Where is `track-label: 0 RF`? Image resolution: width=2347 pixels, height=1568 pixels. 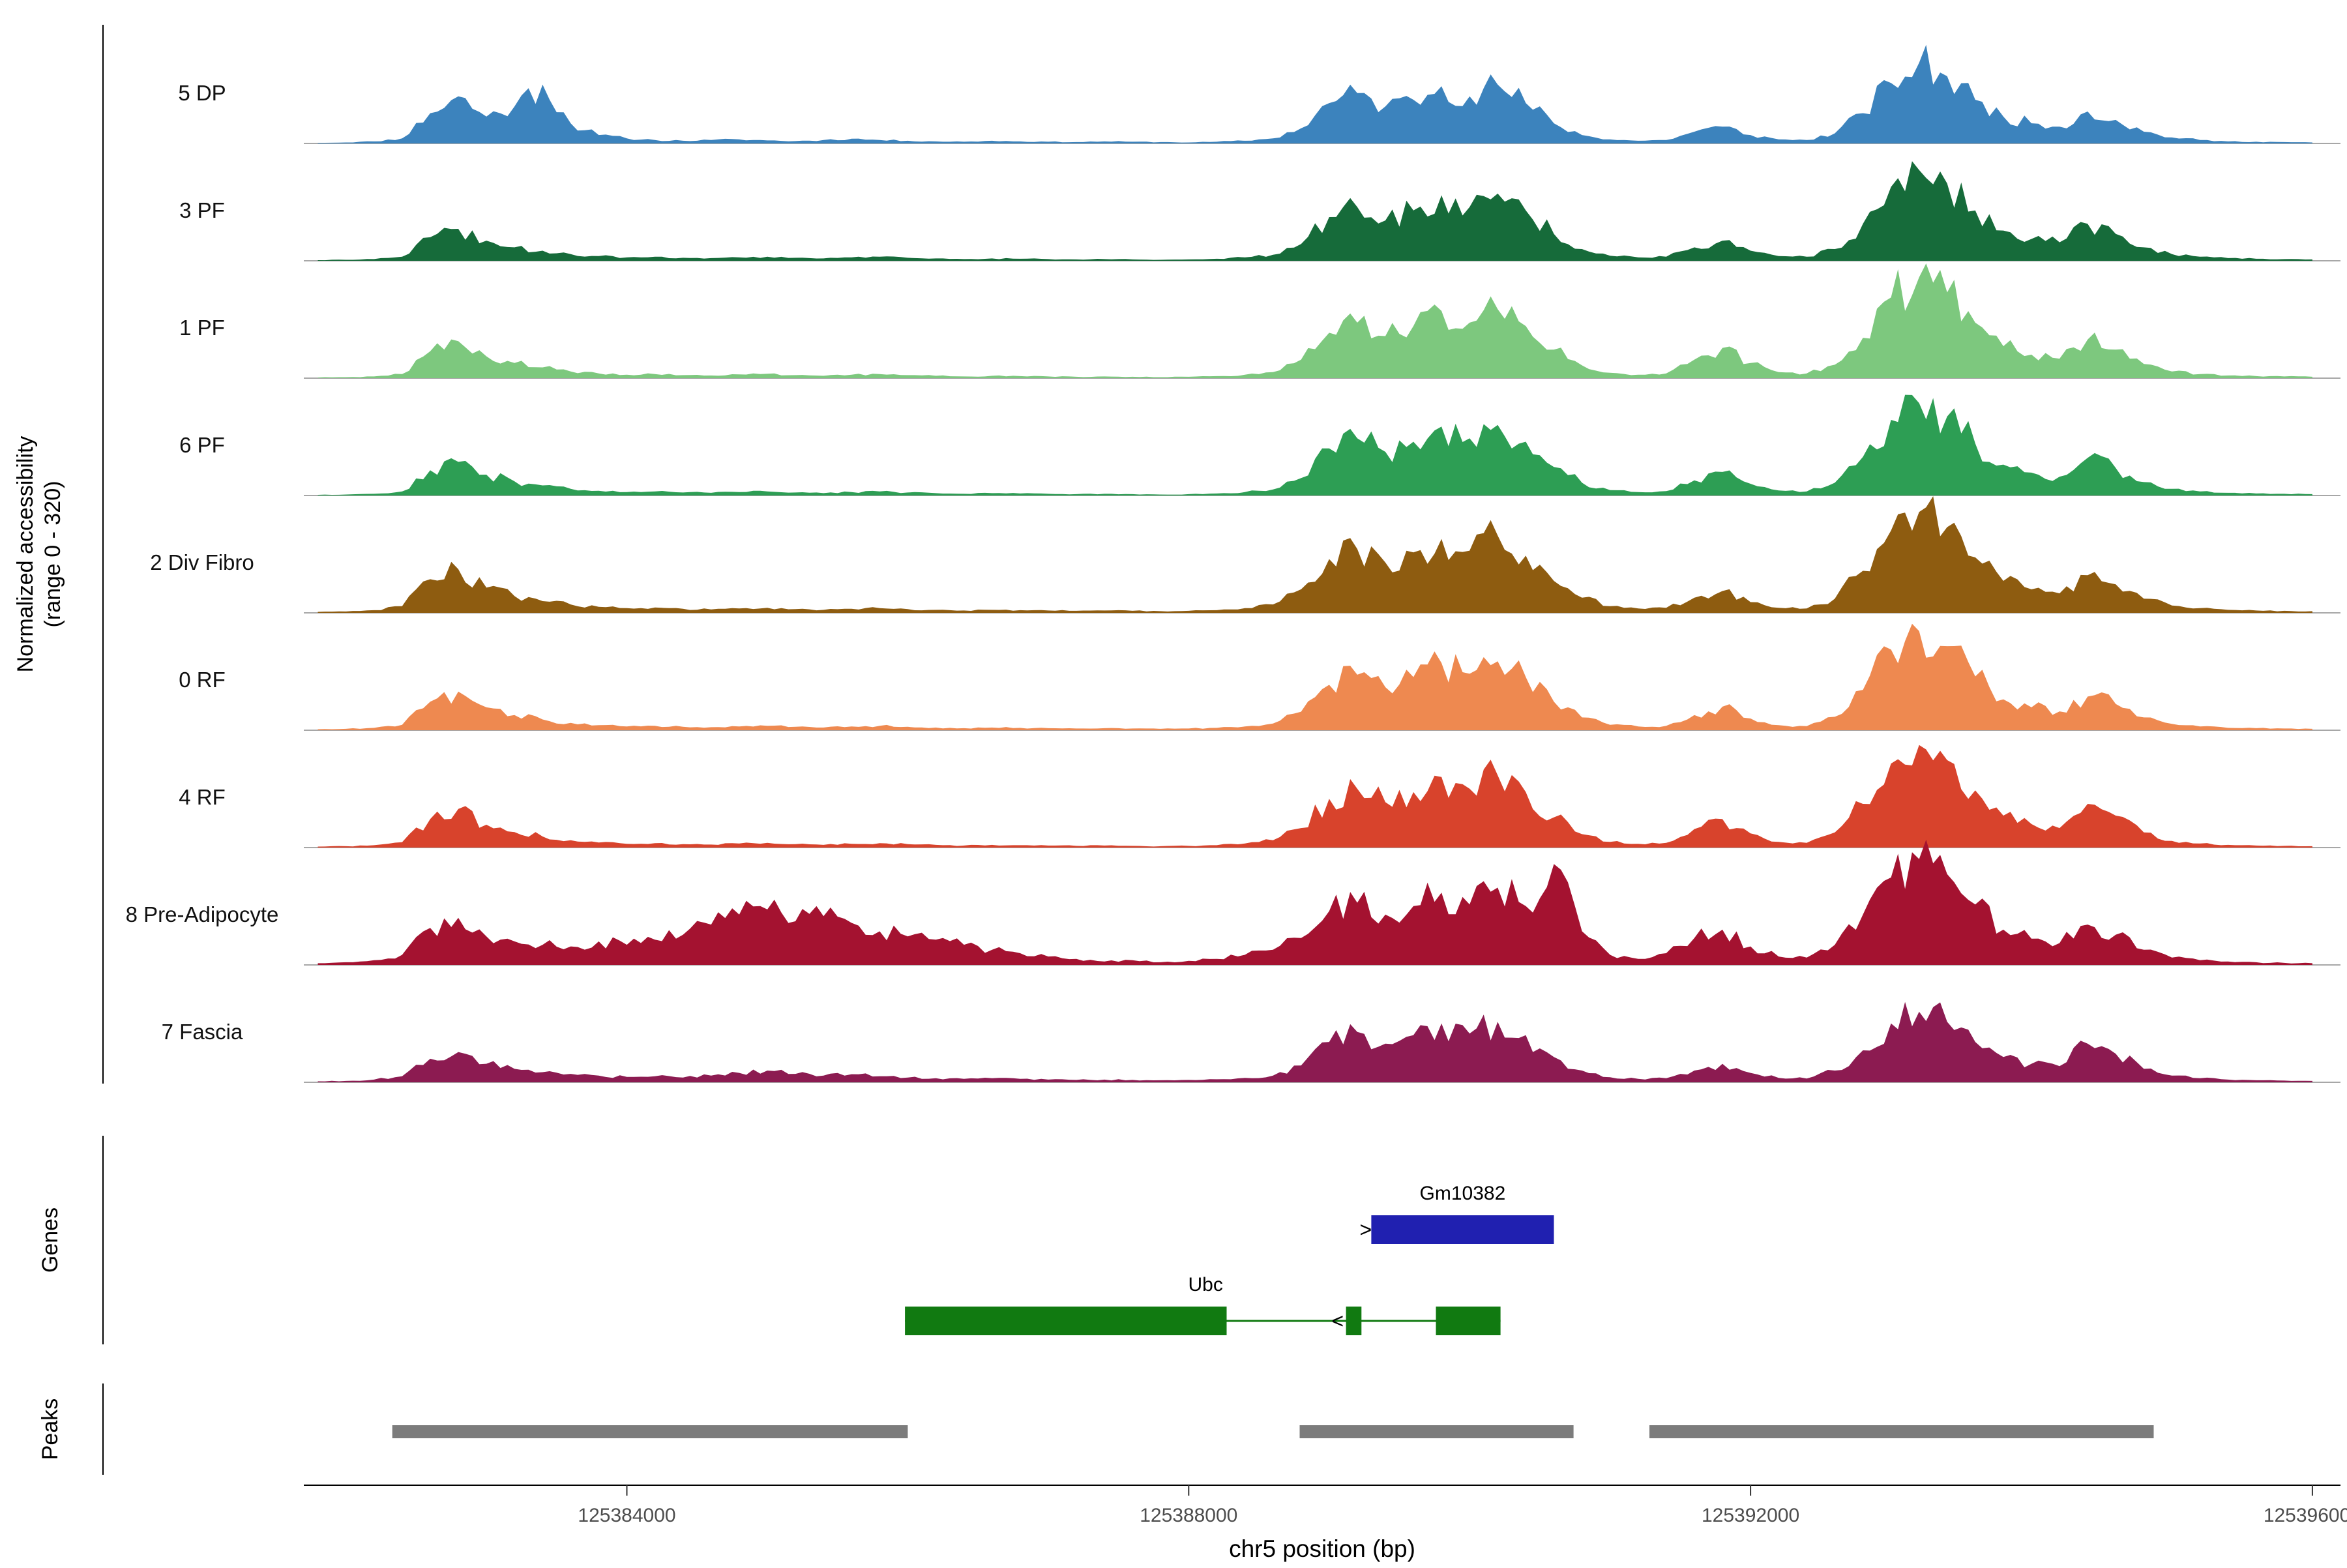
track-label: 0 RF is located at coordinates (202, 680).